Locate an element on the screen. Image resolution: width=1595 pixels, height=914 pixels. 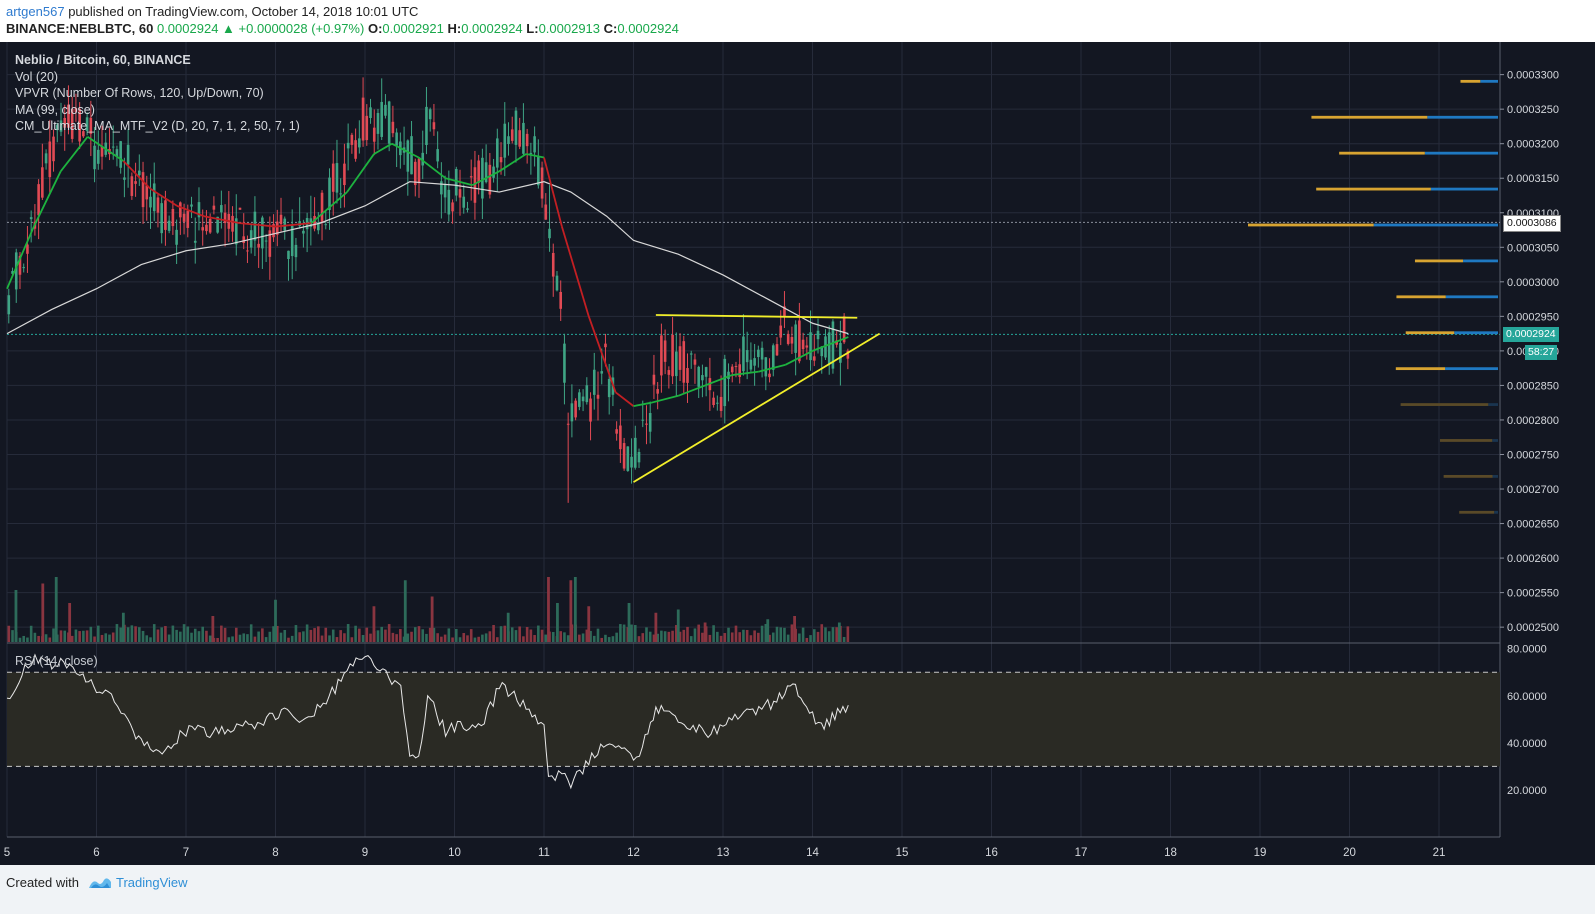
legend-ma: MA (99, close) is located at coordinates (55, 109).